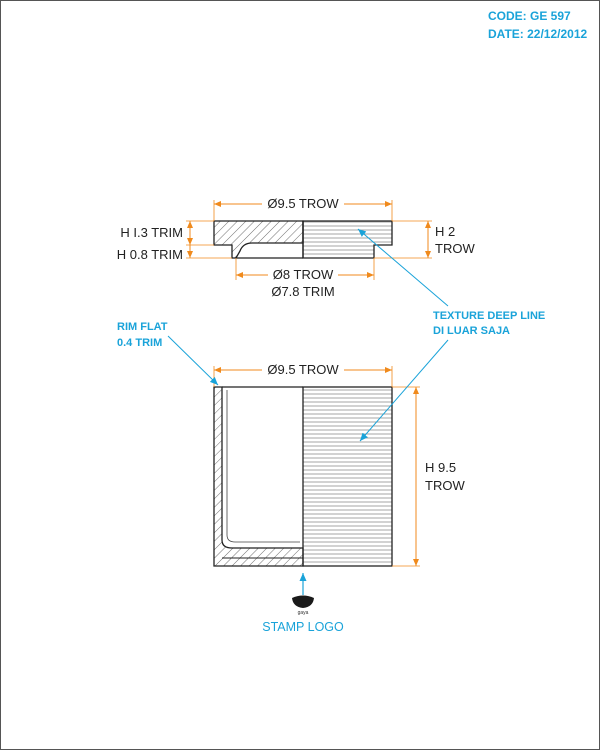  I want to click on rim-leader, so click(193, 360).